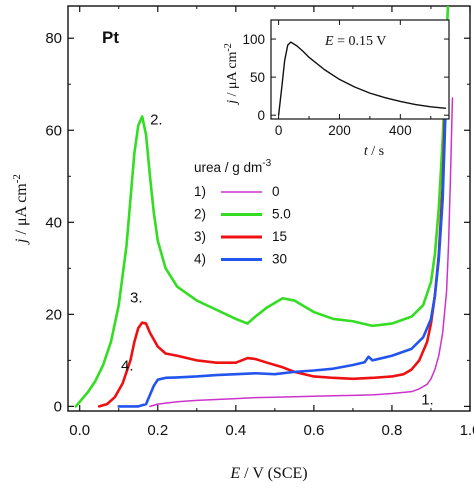  I want to click on y-tick-label: 80, so click(53, 38).